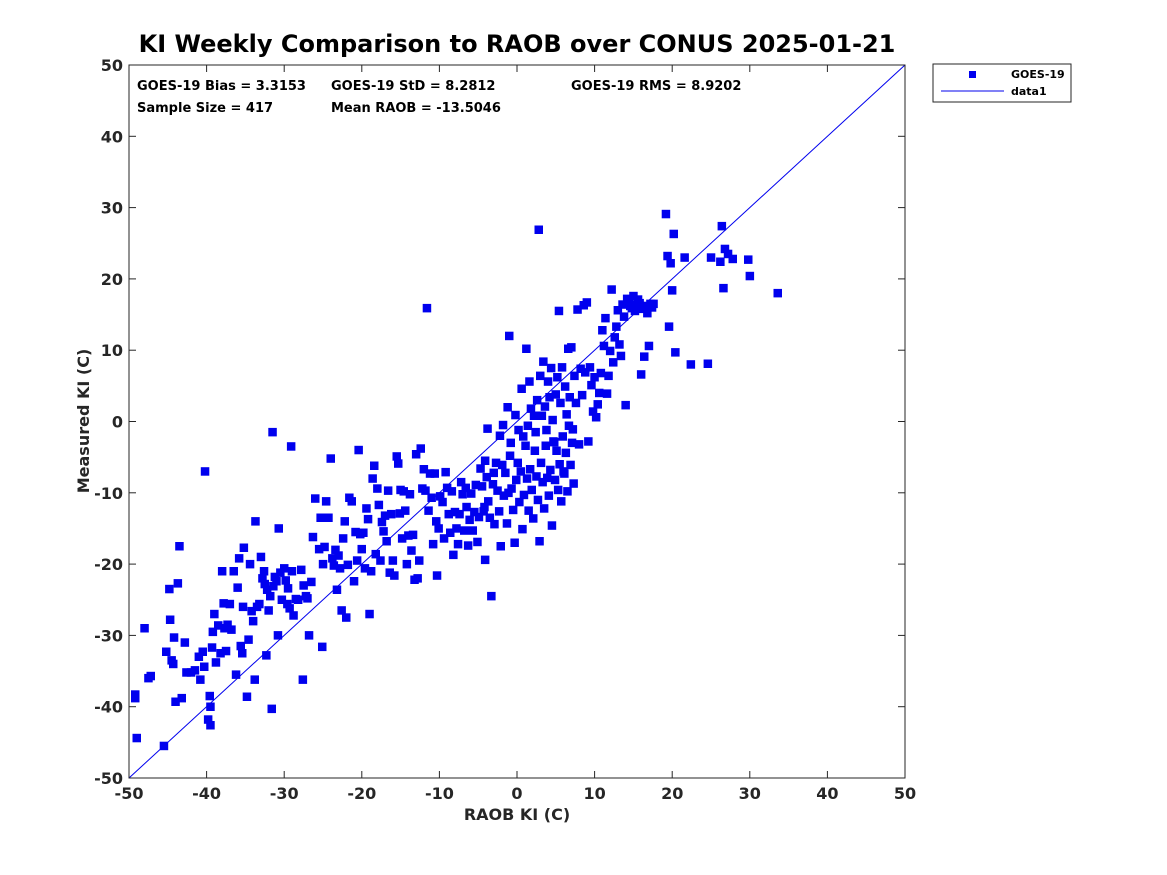 The image size is (1167, 875). Describe the element at coordinates (1029, 91) in the screenshot. I see `legend-label-data1: data1` at that location.